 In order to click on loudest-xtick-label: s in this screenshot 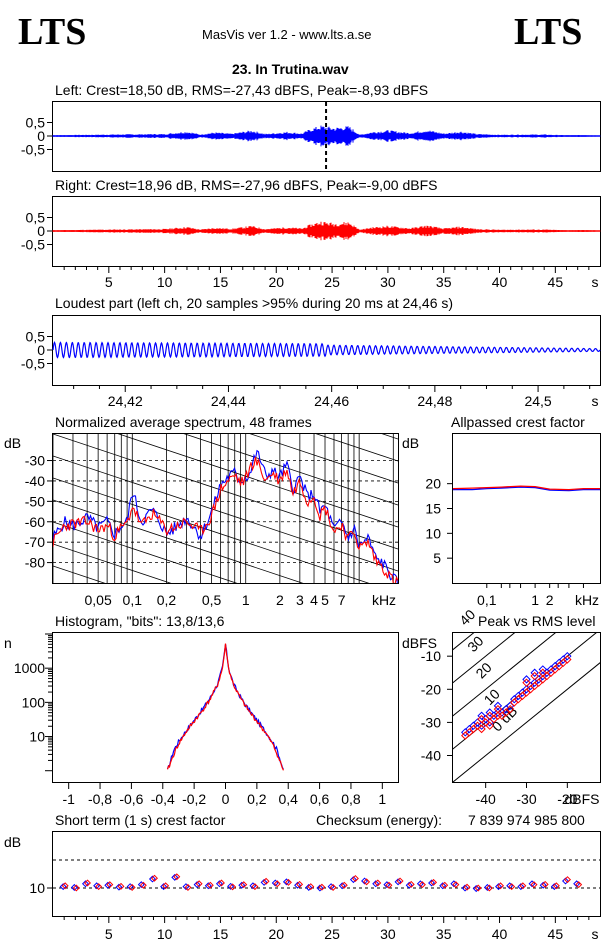, I will do `click(595, 401)`.